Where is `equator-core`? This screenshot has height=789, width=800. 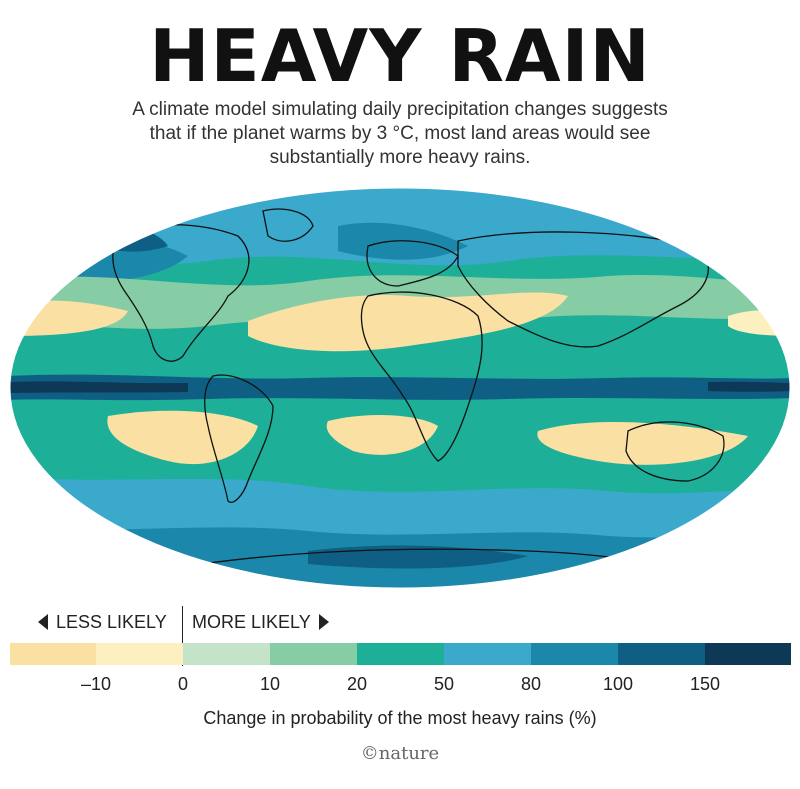
equator-core is located at coordinates (99, 387).